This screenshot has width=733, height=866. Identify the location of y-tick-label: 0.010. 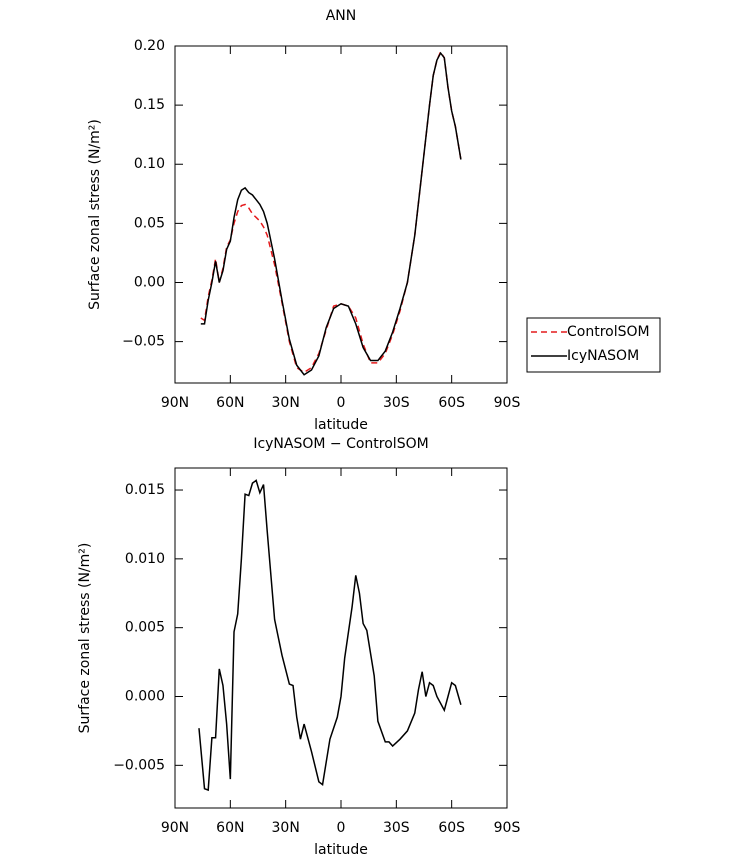
(145, 559).